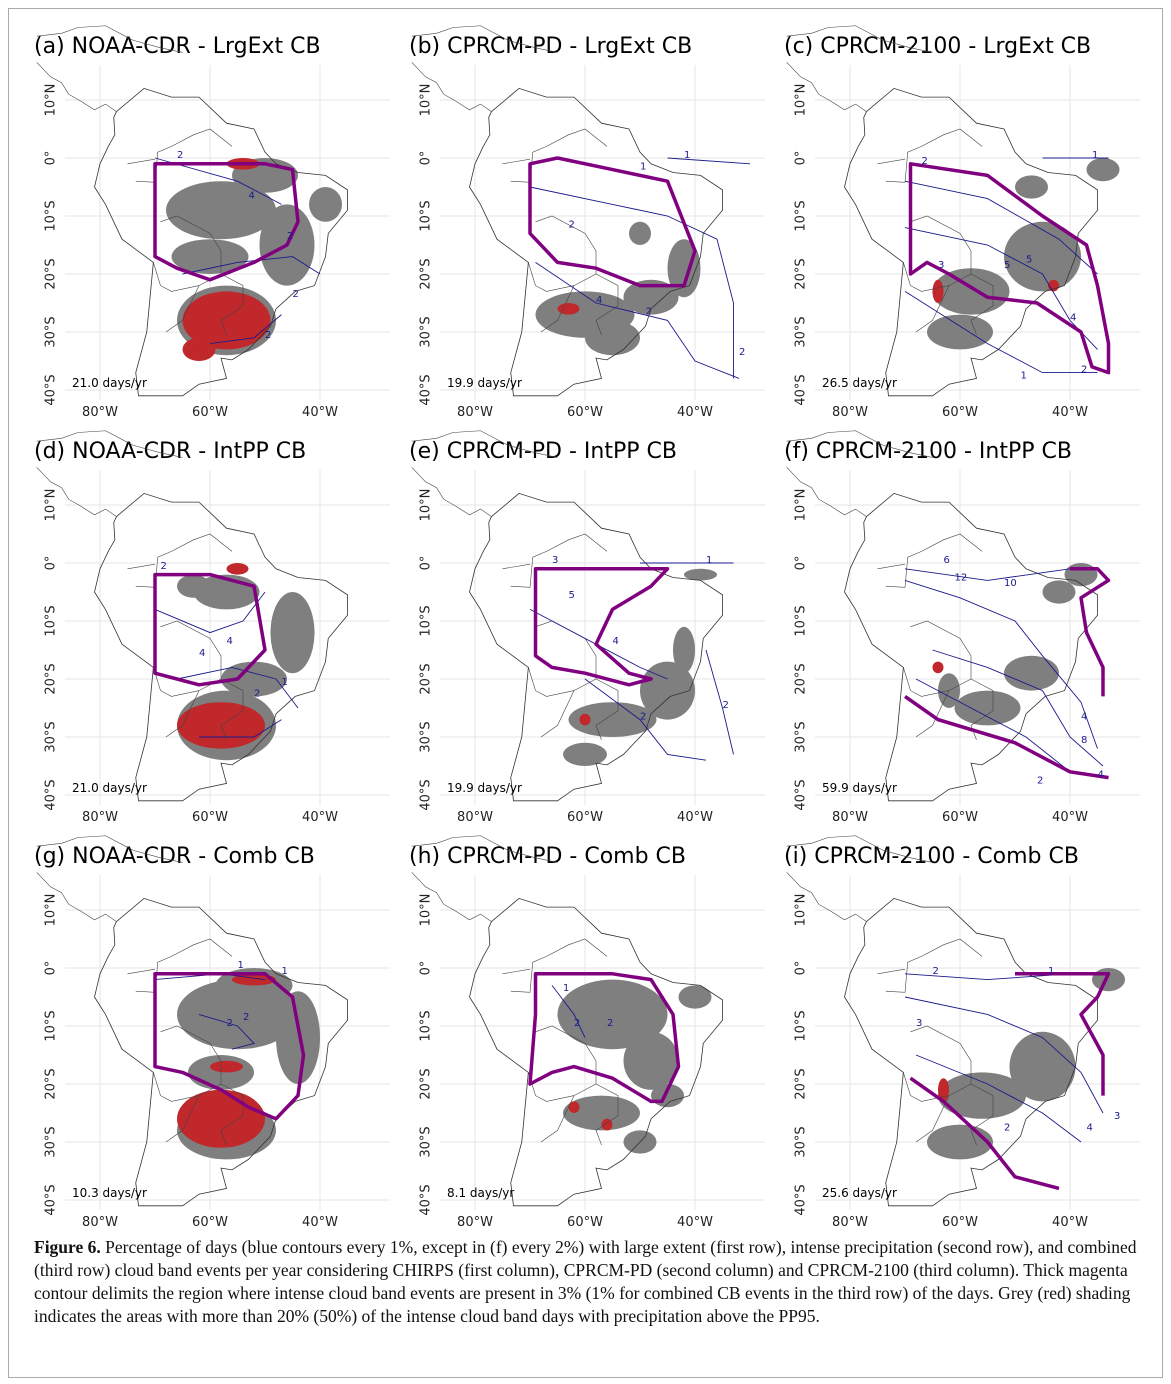  I want to click on panel-title: (b) CPRCM-PD - LrgExt CB, so click(550, 46).